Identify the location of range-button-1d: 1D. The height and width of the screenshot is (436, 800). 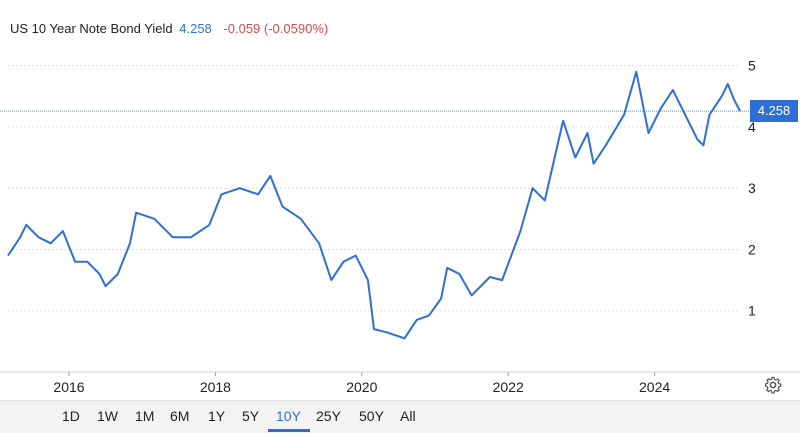
(71, 416).